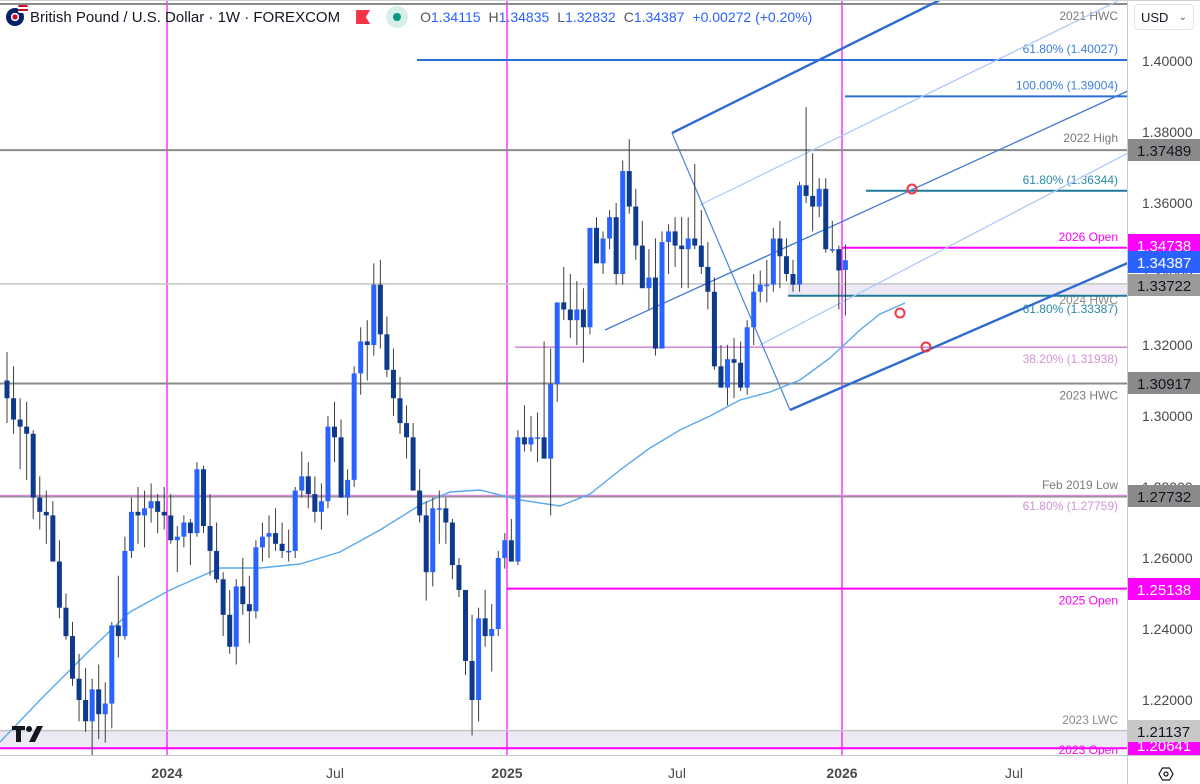 This screenshot has width=1200, height=784. I want to click on market-status-icon, so click(397, 17).